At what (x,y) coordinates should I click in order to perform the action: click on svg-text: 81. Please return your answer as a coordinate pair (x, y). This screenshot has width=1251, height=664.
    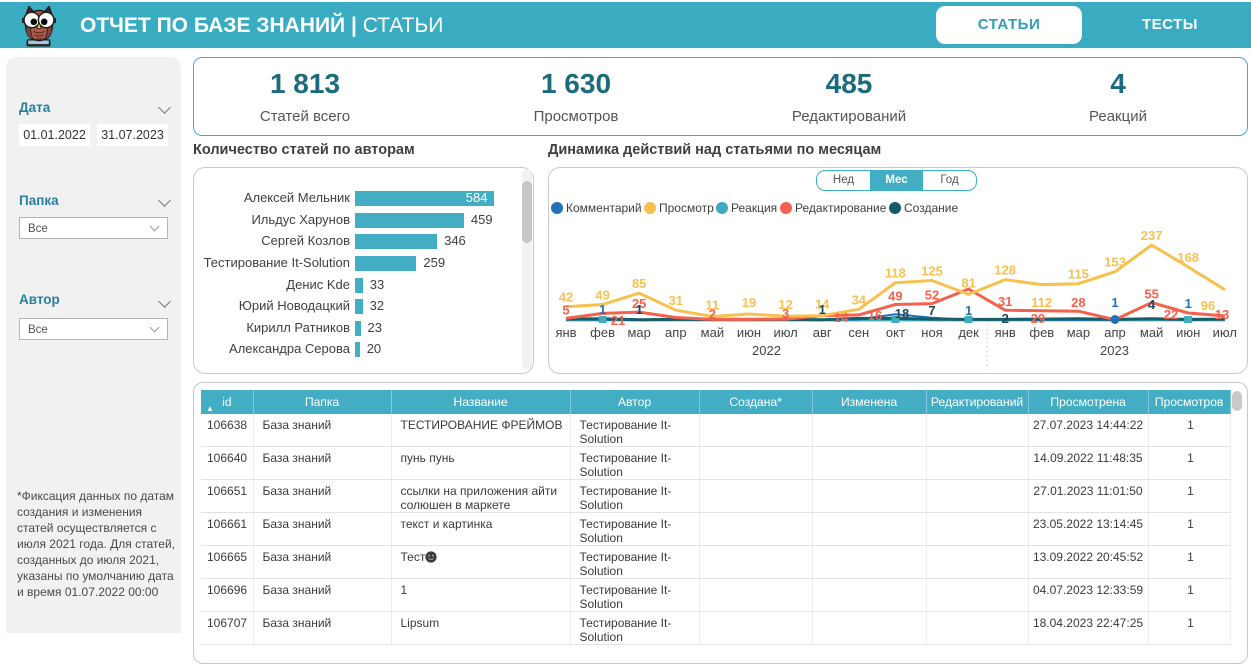
    Looking at the image, I should click on (968, 282).